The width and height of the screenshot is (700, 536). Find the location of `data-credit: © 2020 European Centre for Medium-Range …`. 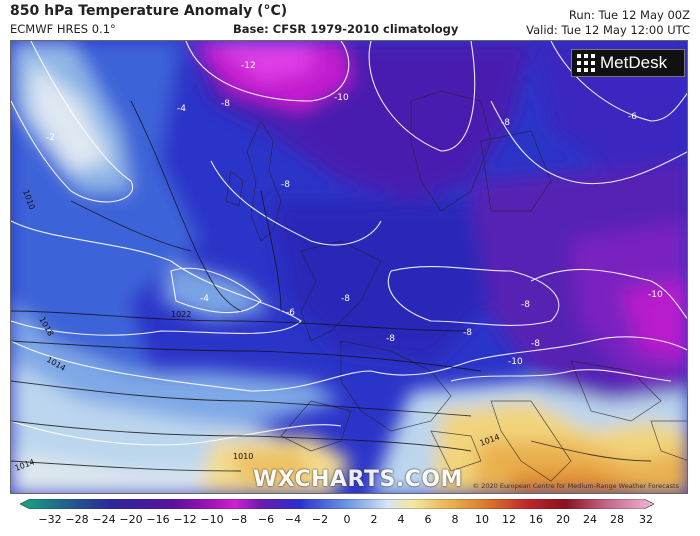

data-credit: © 2020 European Centre for Medium-Range … is located at coordinates (575, 486).